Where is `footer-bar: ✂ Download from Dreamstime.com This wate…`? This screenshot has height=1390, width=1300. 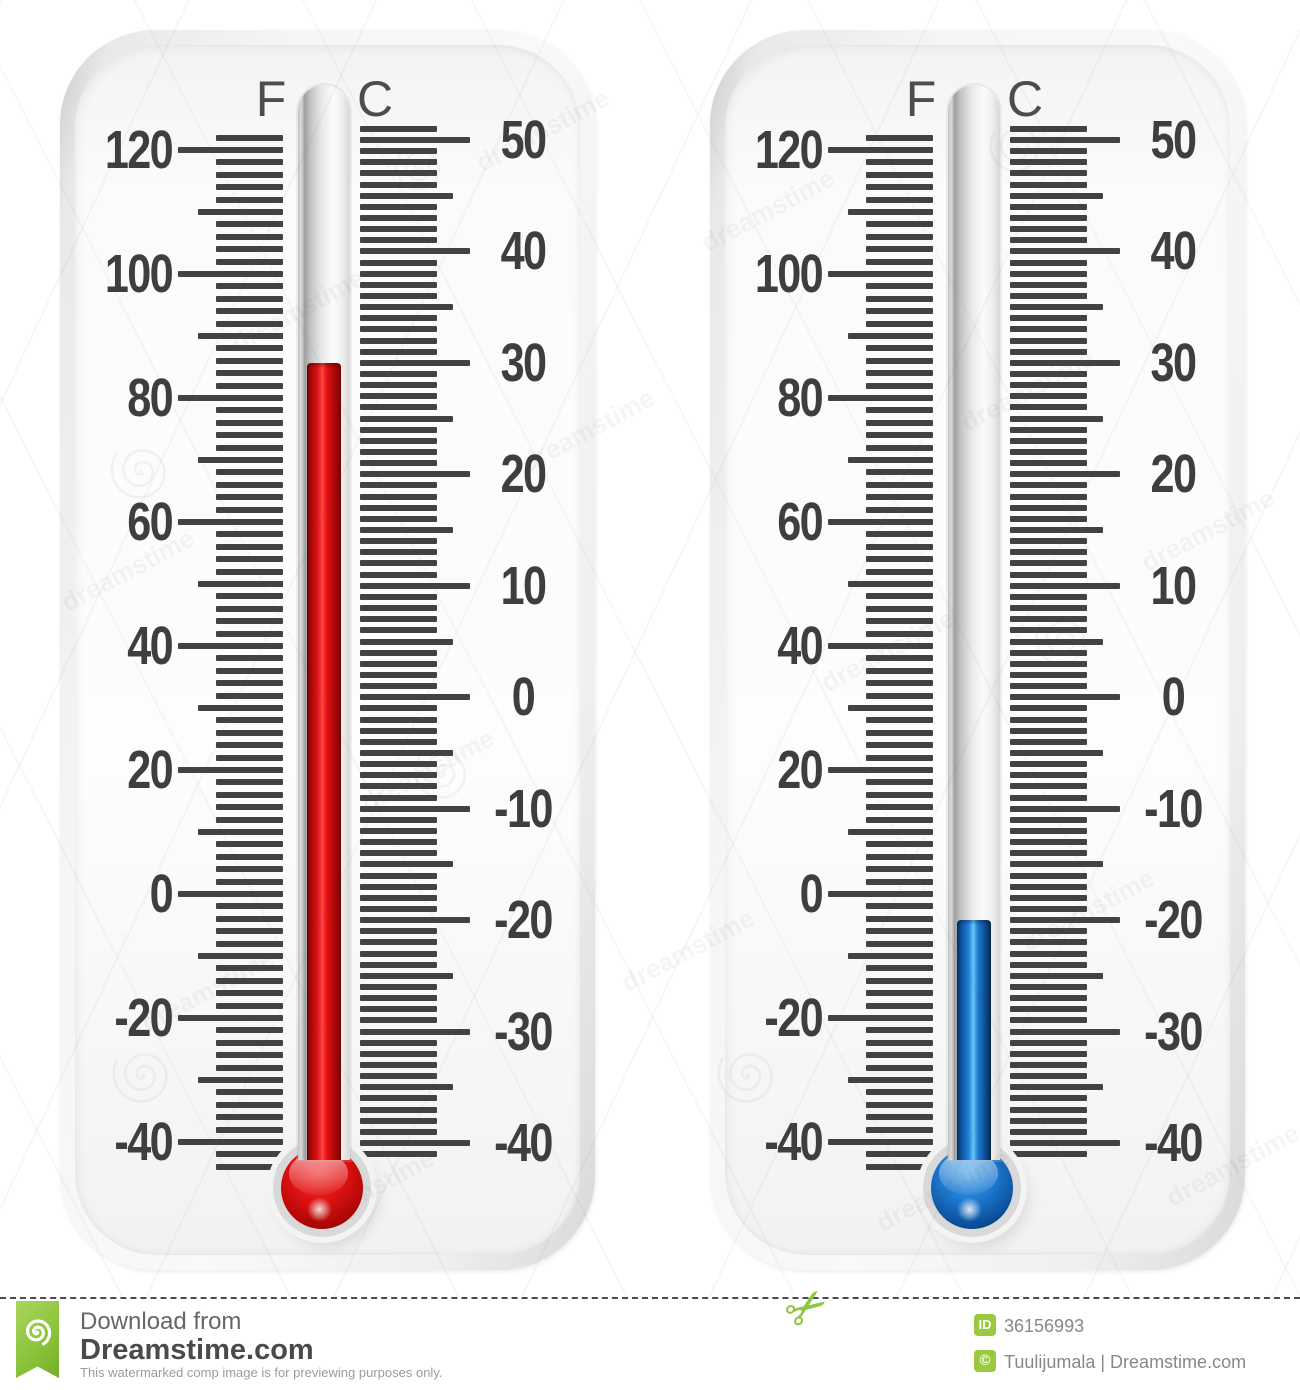
footer-bar: ✂ Download from Dreamstime.com This wate… is located at coordinates (650, 1331).